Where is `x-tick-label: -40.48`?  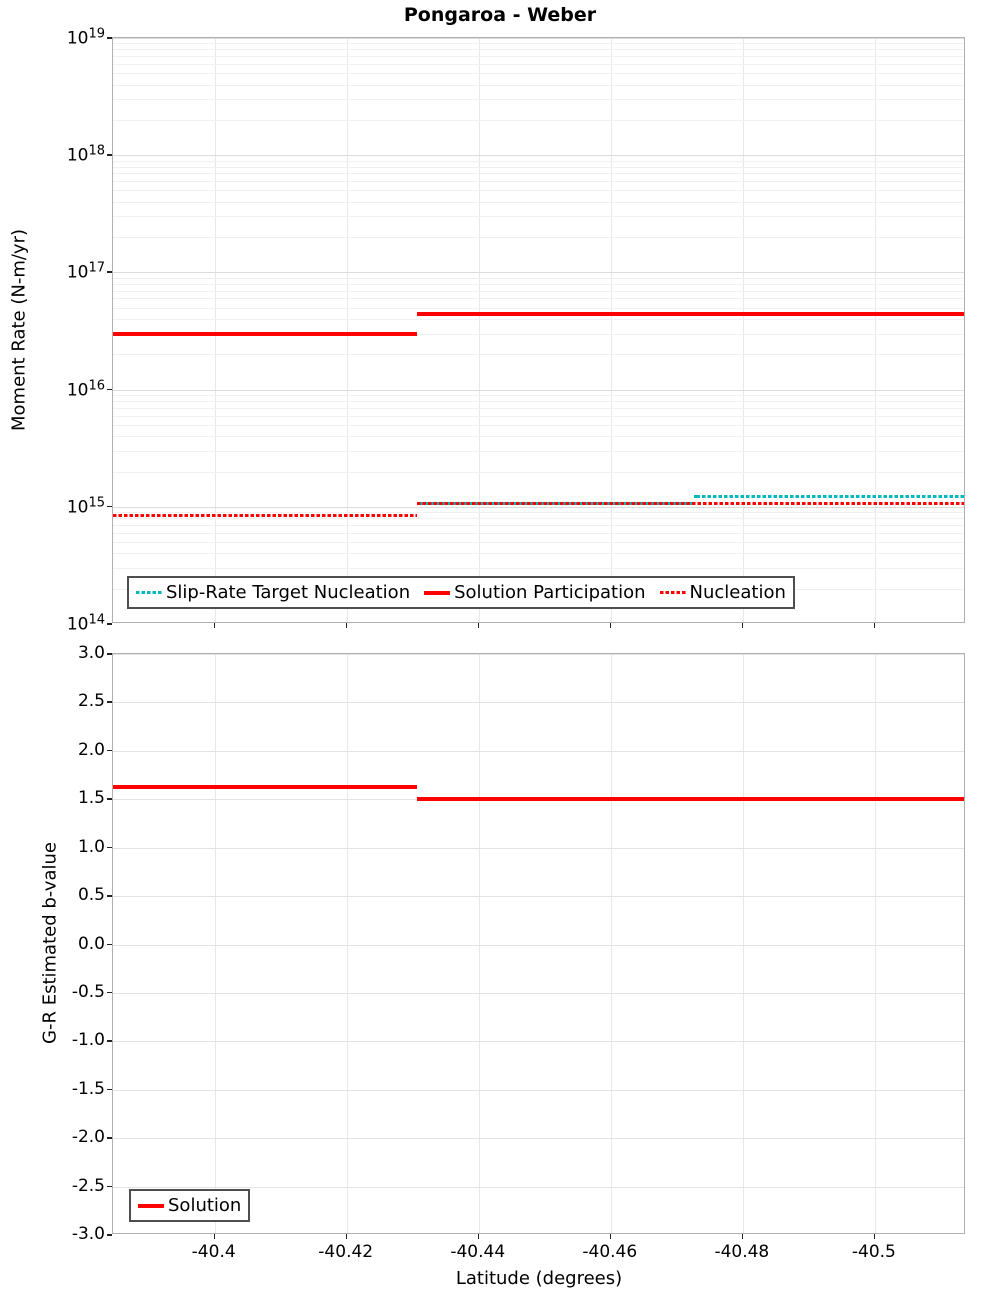 x-tick-label: -40.48 is located at coordinates (742, 1252).